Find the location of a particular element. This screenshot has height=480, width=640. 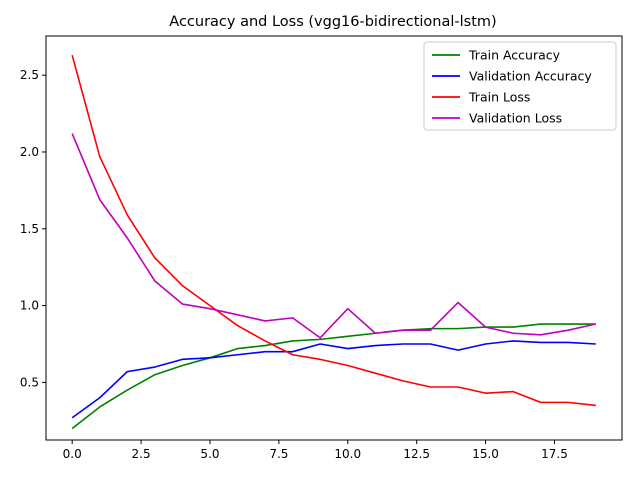

x-tick-label: 12.5 is located at coordinates (416, 454).